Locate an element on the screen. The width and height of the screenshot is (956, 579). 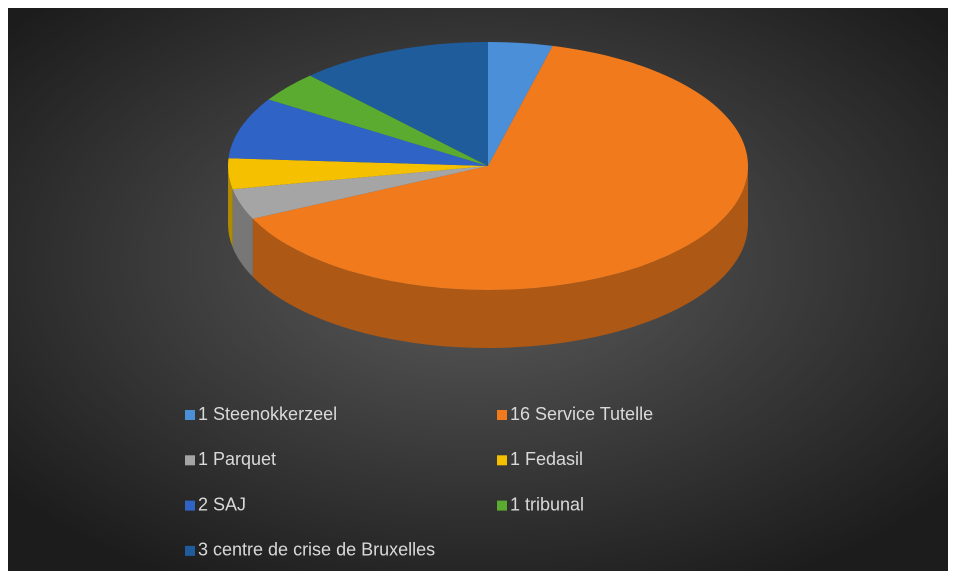
legend-label: 1 tribunal is located at coordinates (547, 504).